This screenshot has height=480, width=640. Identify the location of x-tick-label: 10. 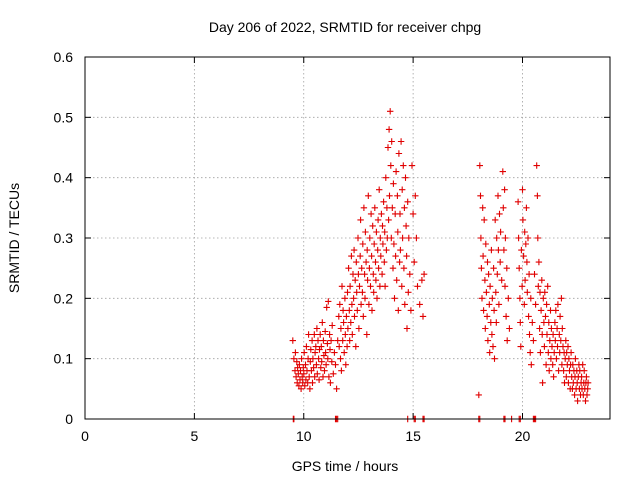
(304, 436).